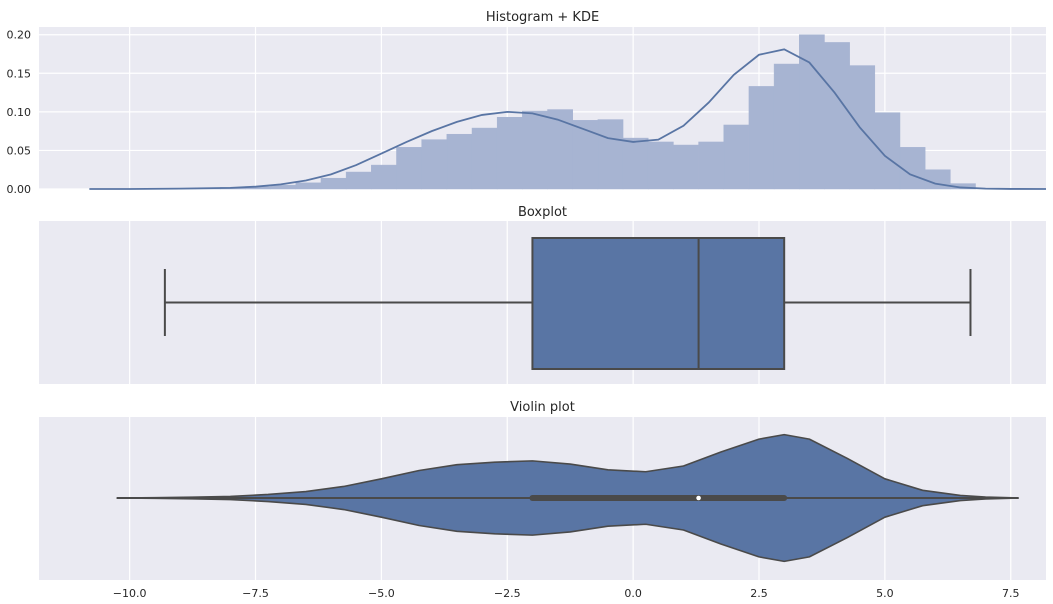 This screenshot has width=1053, height=604. What do you see at coordinates (885, 593) in the screenshot?
I see `x-tick-label: 5.0` at bounding box center [885, 593].